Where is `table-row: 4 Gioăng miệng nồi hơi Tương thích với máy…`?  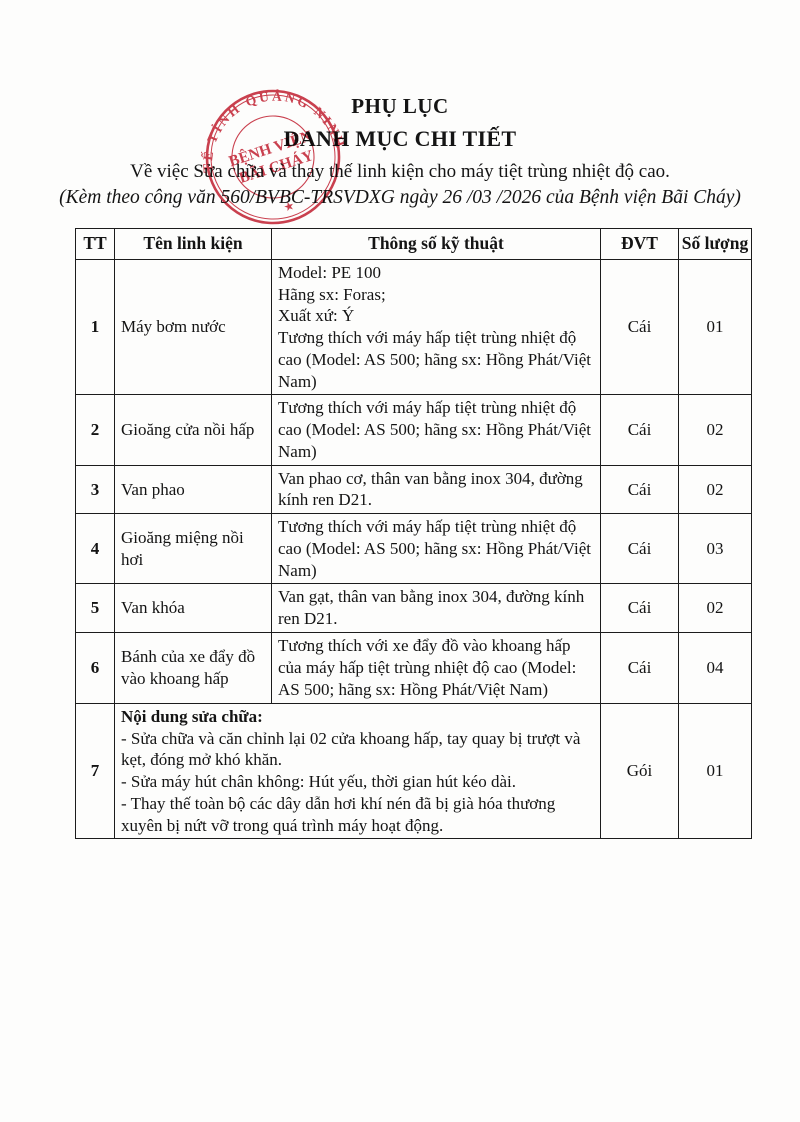
table-row: 4 Gioăng miệng nồi hơi Tương thích với máy… is located at coordinates (413, 549).